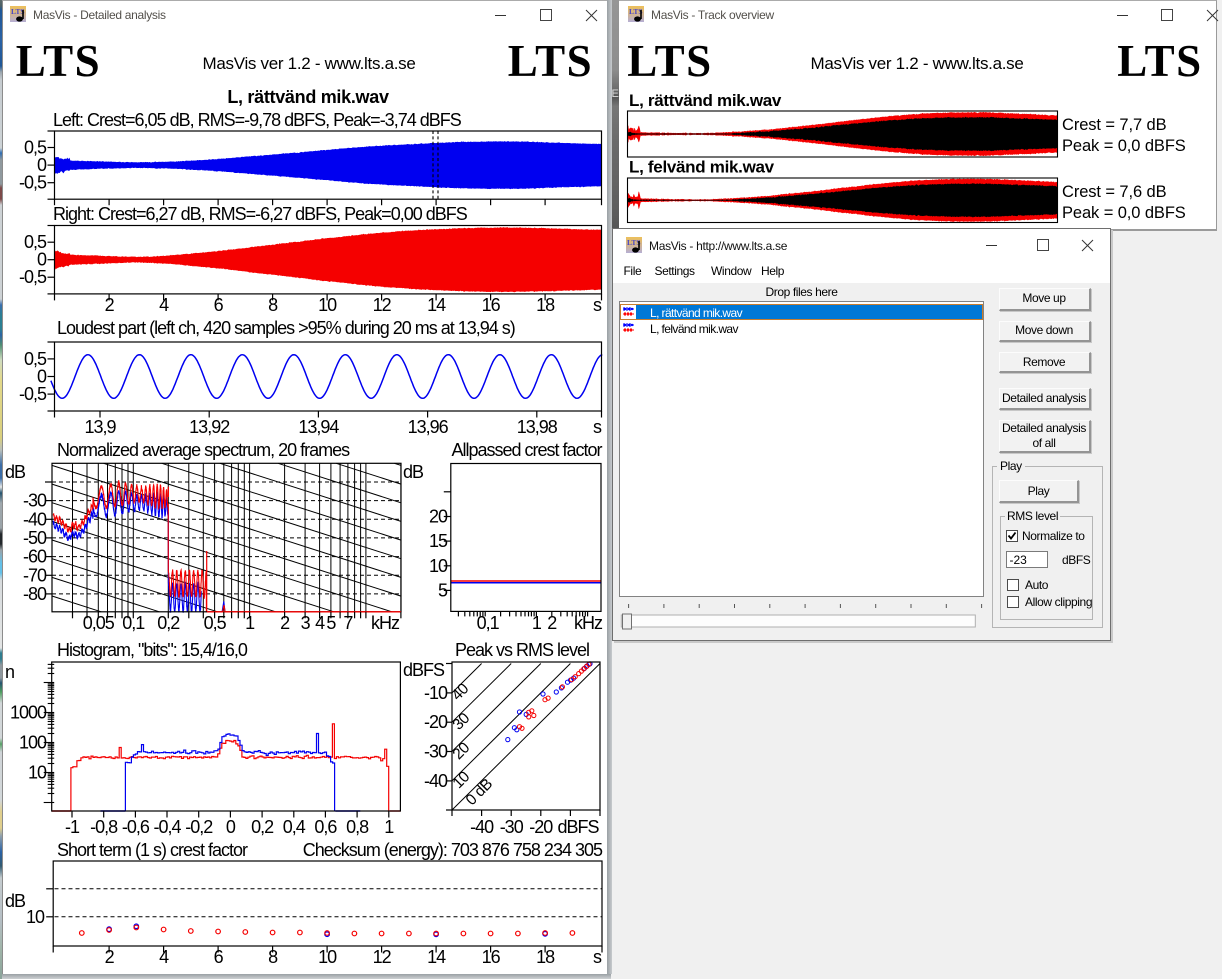 This screenshot has width=1222, height=979. What do you see at coordinates (72, 827) in the screenshot?
I see `svg-text: -1` at bounding box center [72, 827].